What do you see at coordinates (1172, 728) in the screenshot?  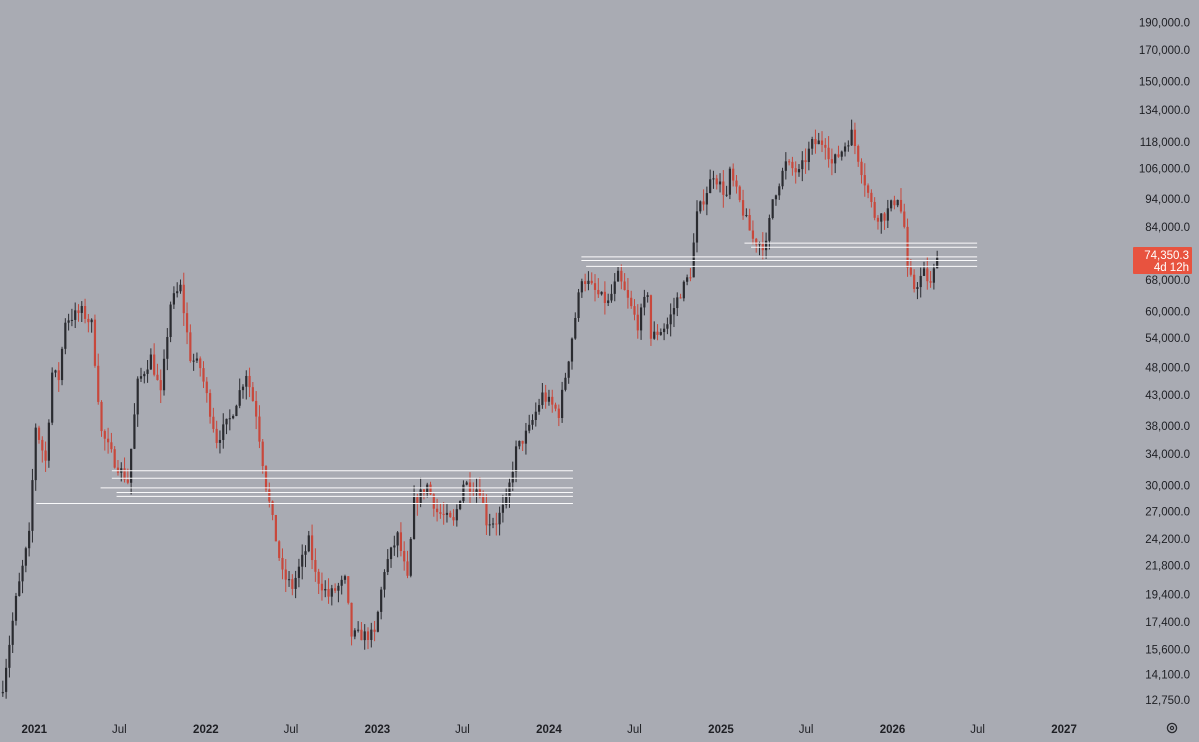 I see `gear-icon` at bounding box center [1172, 728].